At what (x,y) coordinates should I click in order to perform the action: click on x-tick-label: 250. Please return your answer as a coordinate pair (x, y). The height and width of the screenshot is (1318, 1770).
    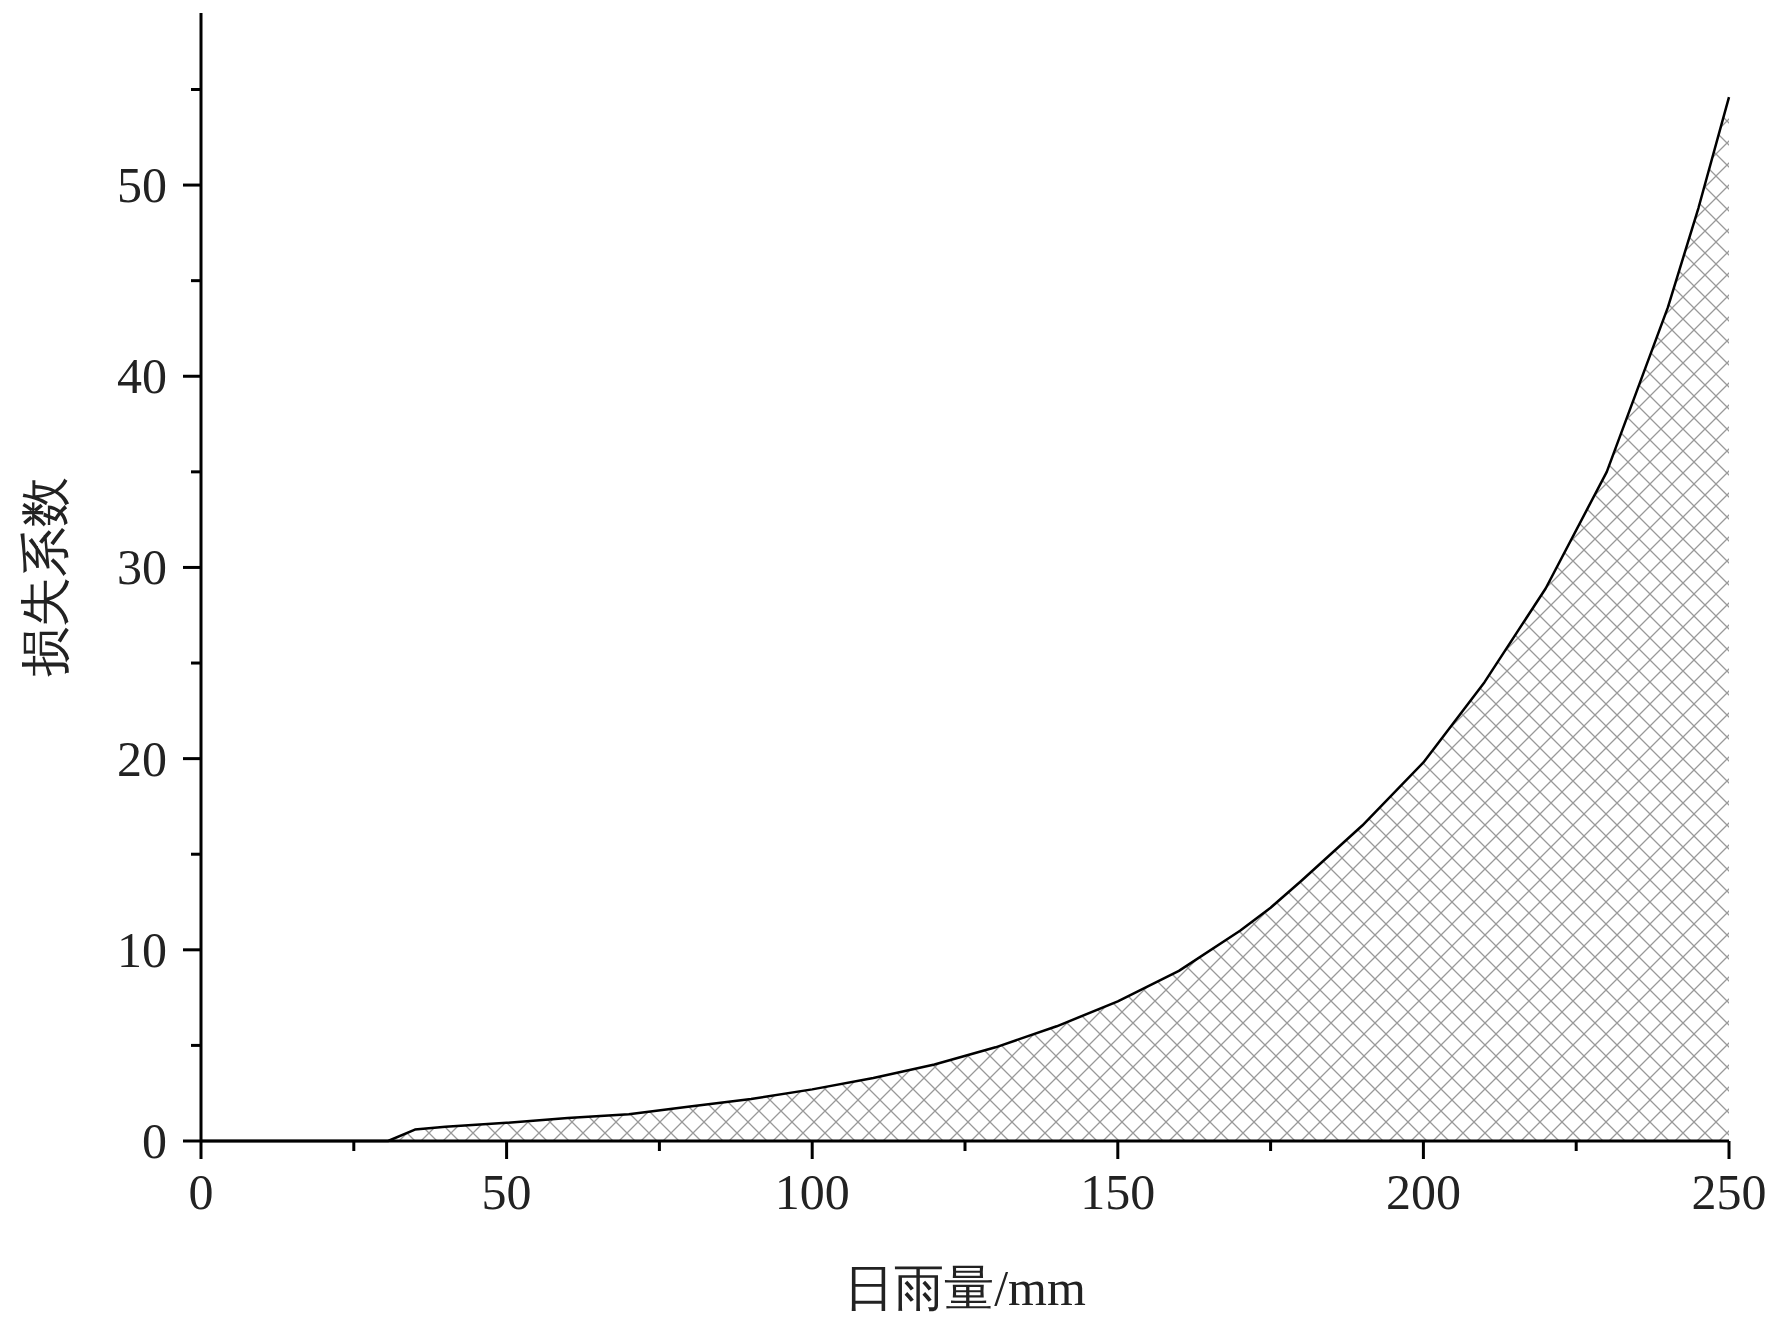
    Looking at the image, I should click on (1729, 1192).